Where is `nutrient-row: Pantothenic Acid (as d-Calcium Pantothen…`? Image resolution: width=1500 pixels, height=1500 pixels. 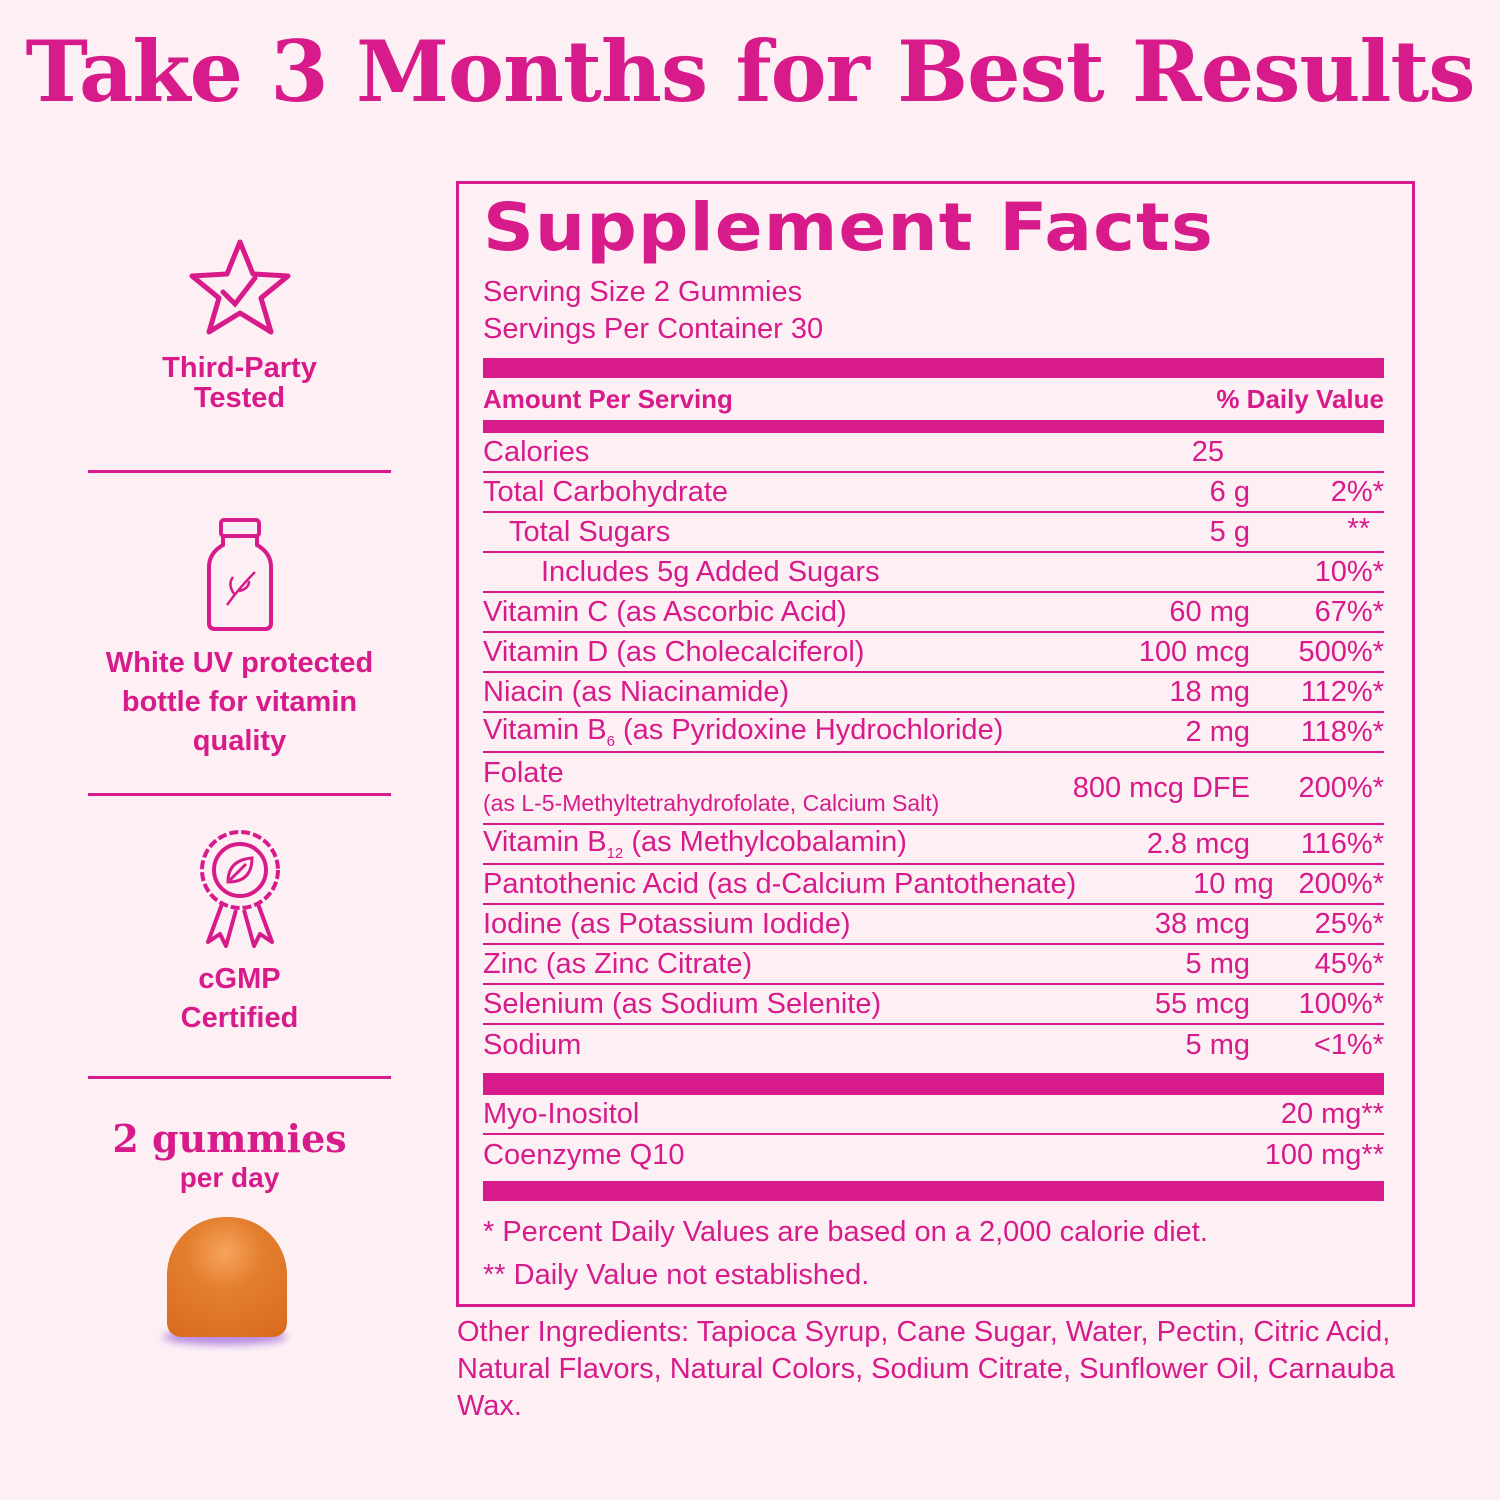 nutrient-row: Pantothenic Acid (as d-Calcium Pantothen… is located at coordinates (933, 885).